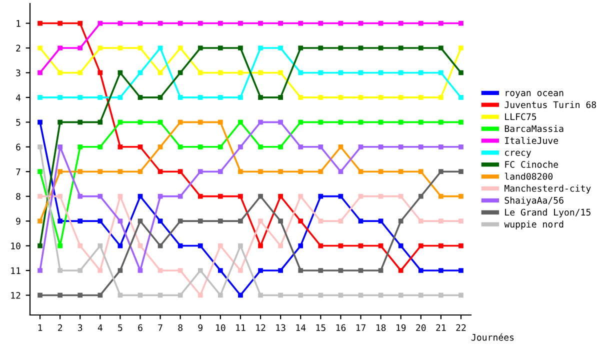 The width and height of the screenshot is (600, 350). Describe the element at coordinates (100, 327) in the screenshot. I see `x-tick-label: 4` at that location.